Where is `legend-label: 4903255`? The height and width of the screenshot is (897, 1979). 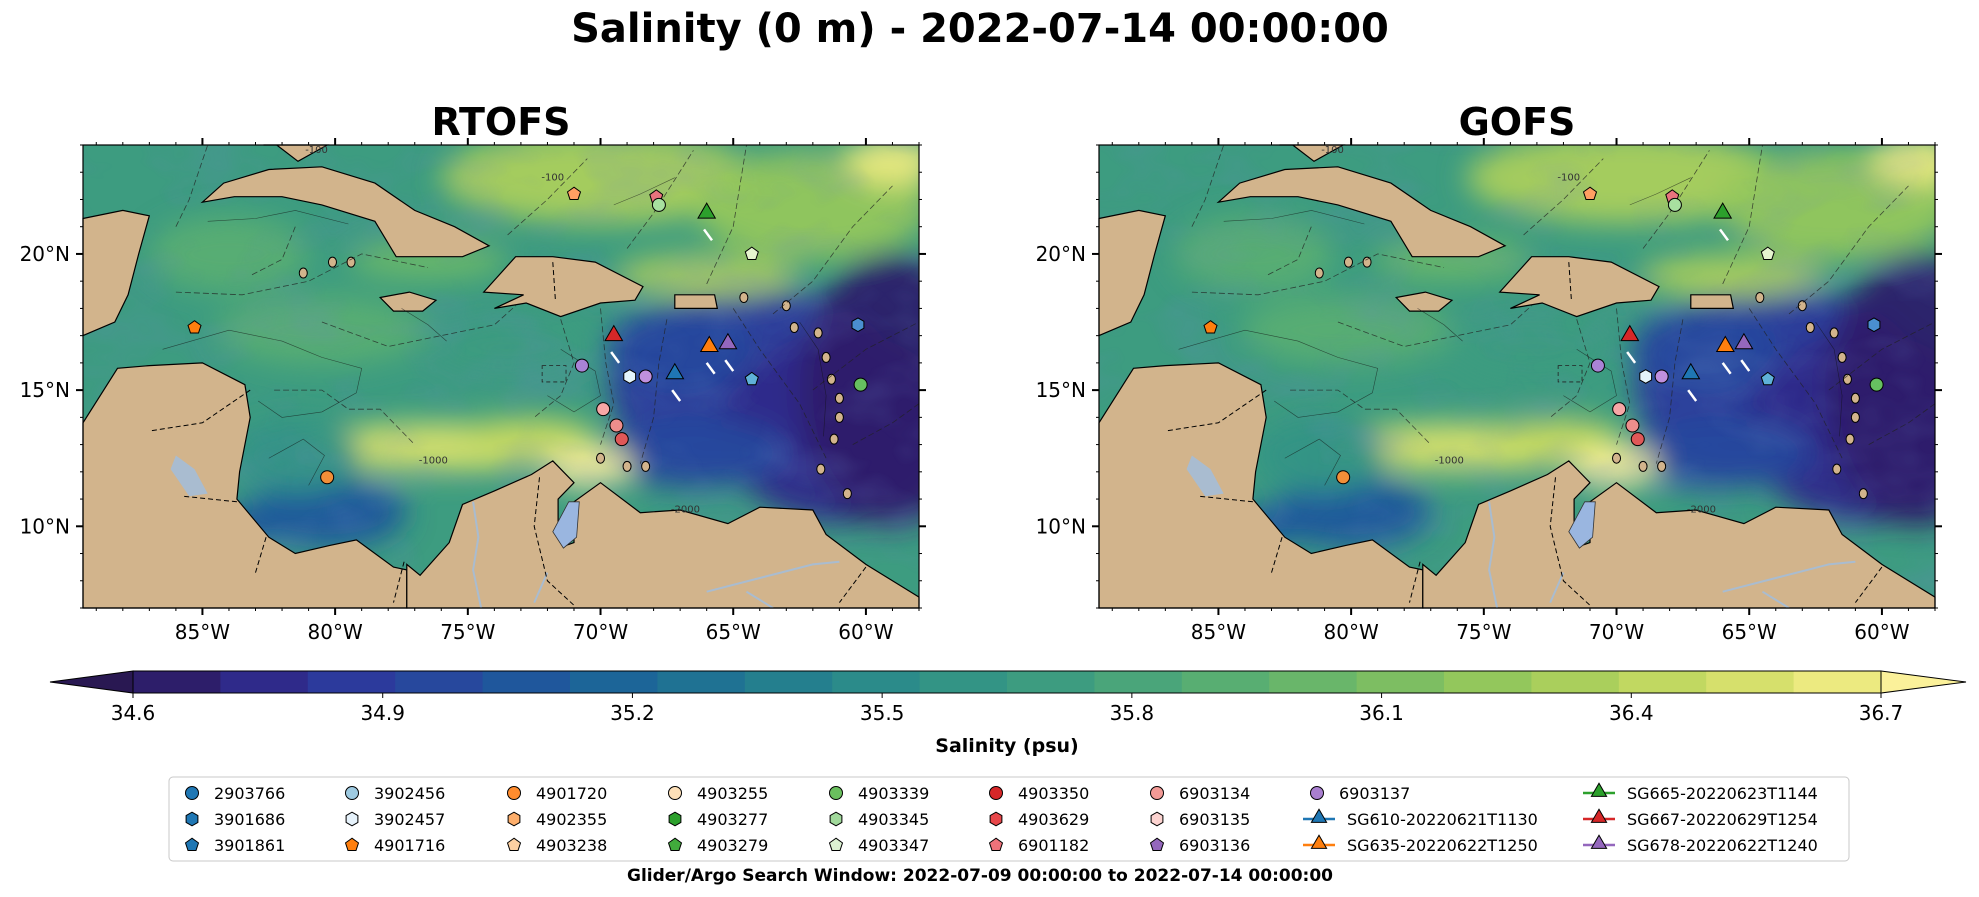
legend-label: 4903255 is located at coordinates (732, 793).